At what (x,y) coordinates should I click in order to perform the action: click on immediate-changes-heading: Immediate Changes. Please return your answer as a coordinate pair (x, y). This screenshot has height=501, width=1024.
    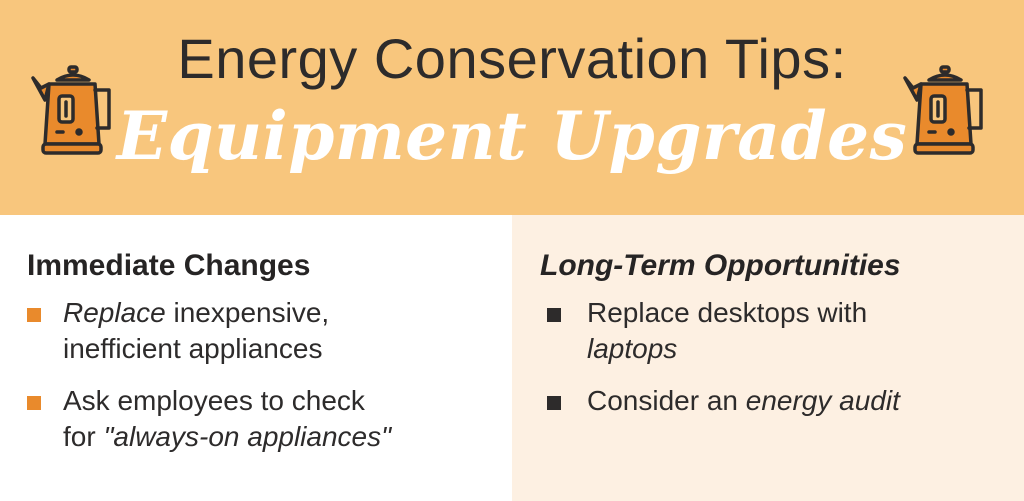
    Looking at the image, I should click on (169, 265).